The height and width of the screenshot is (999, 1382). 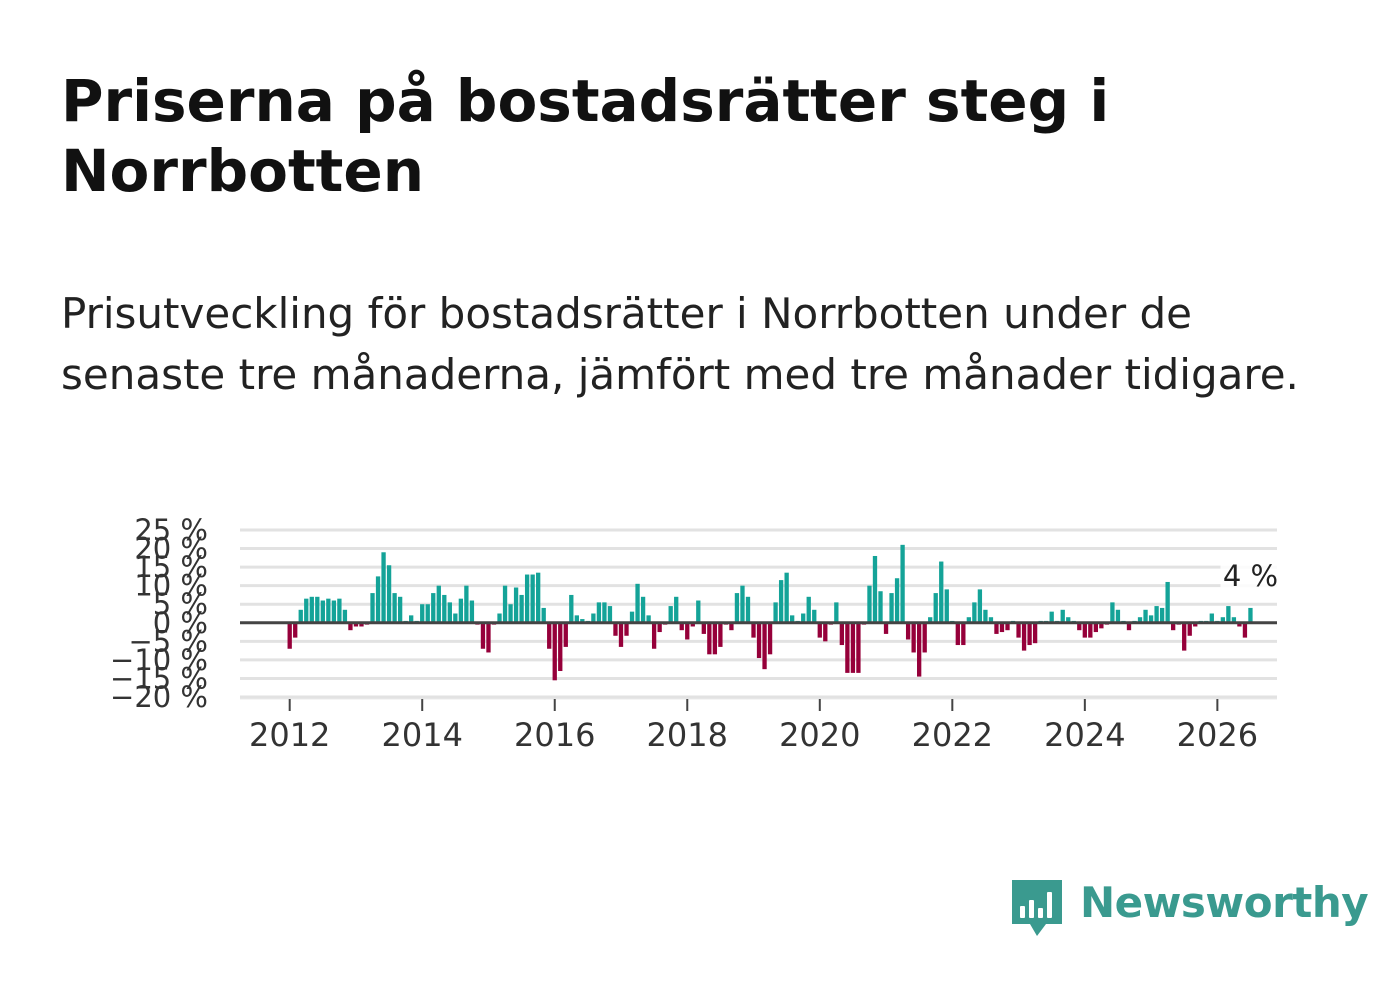 What do you see at coordinates (171, 530) in the screenshot?
I see `y-tick-label: 25 %` at bounding box center [171, 530].